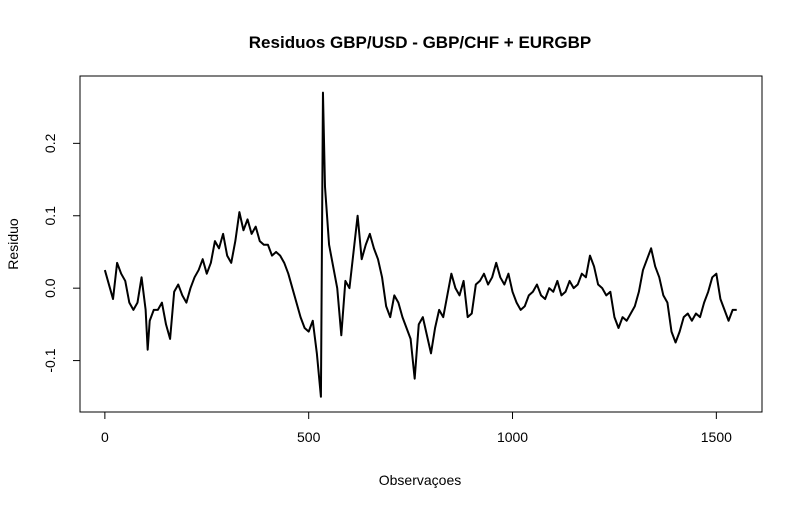 Image resolution: width=803 pixels, height=515 pixels. I want to click on x-tick-label: 0, so click(105, 437).